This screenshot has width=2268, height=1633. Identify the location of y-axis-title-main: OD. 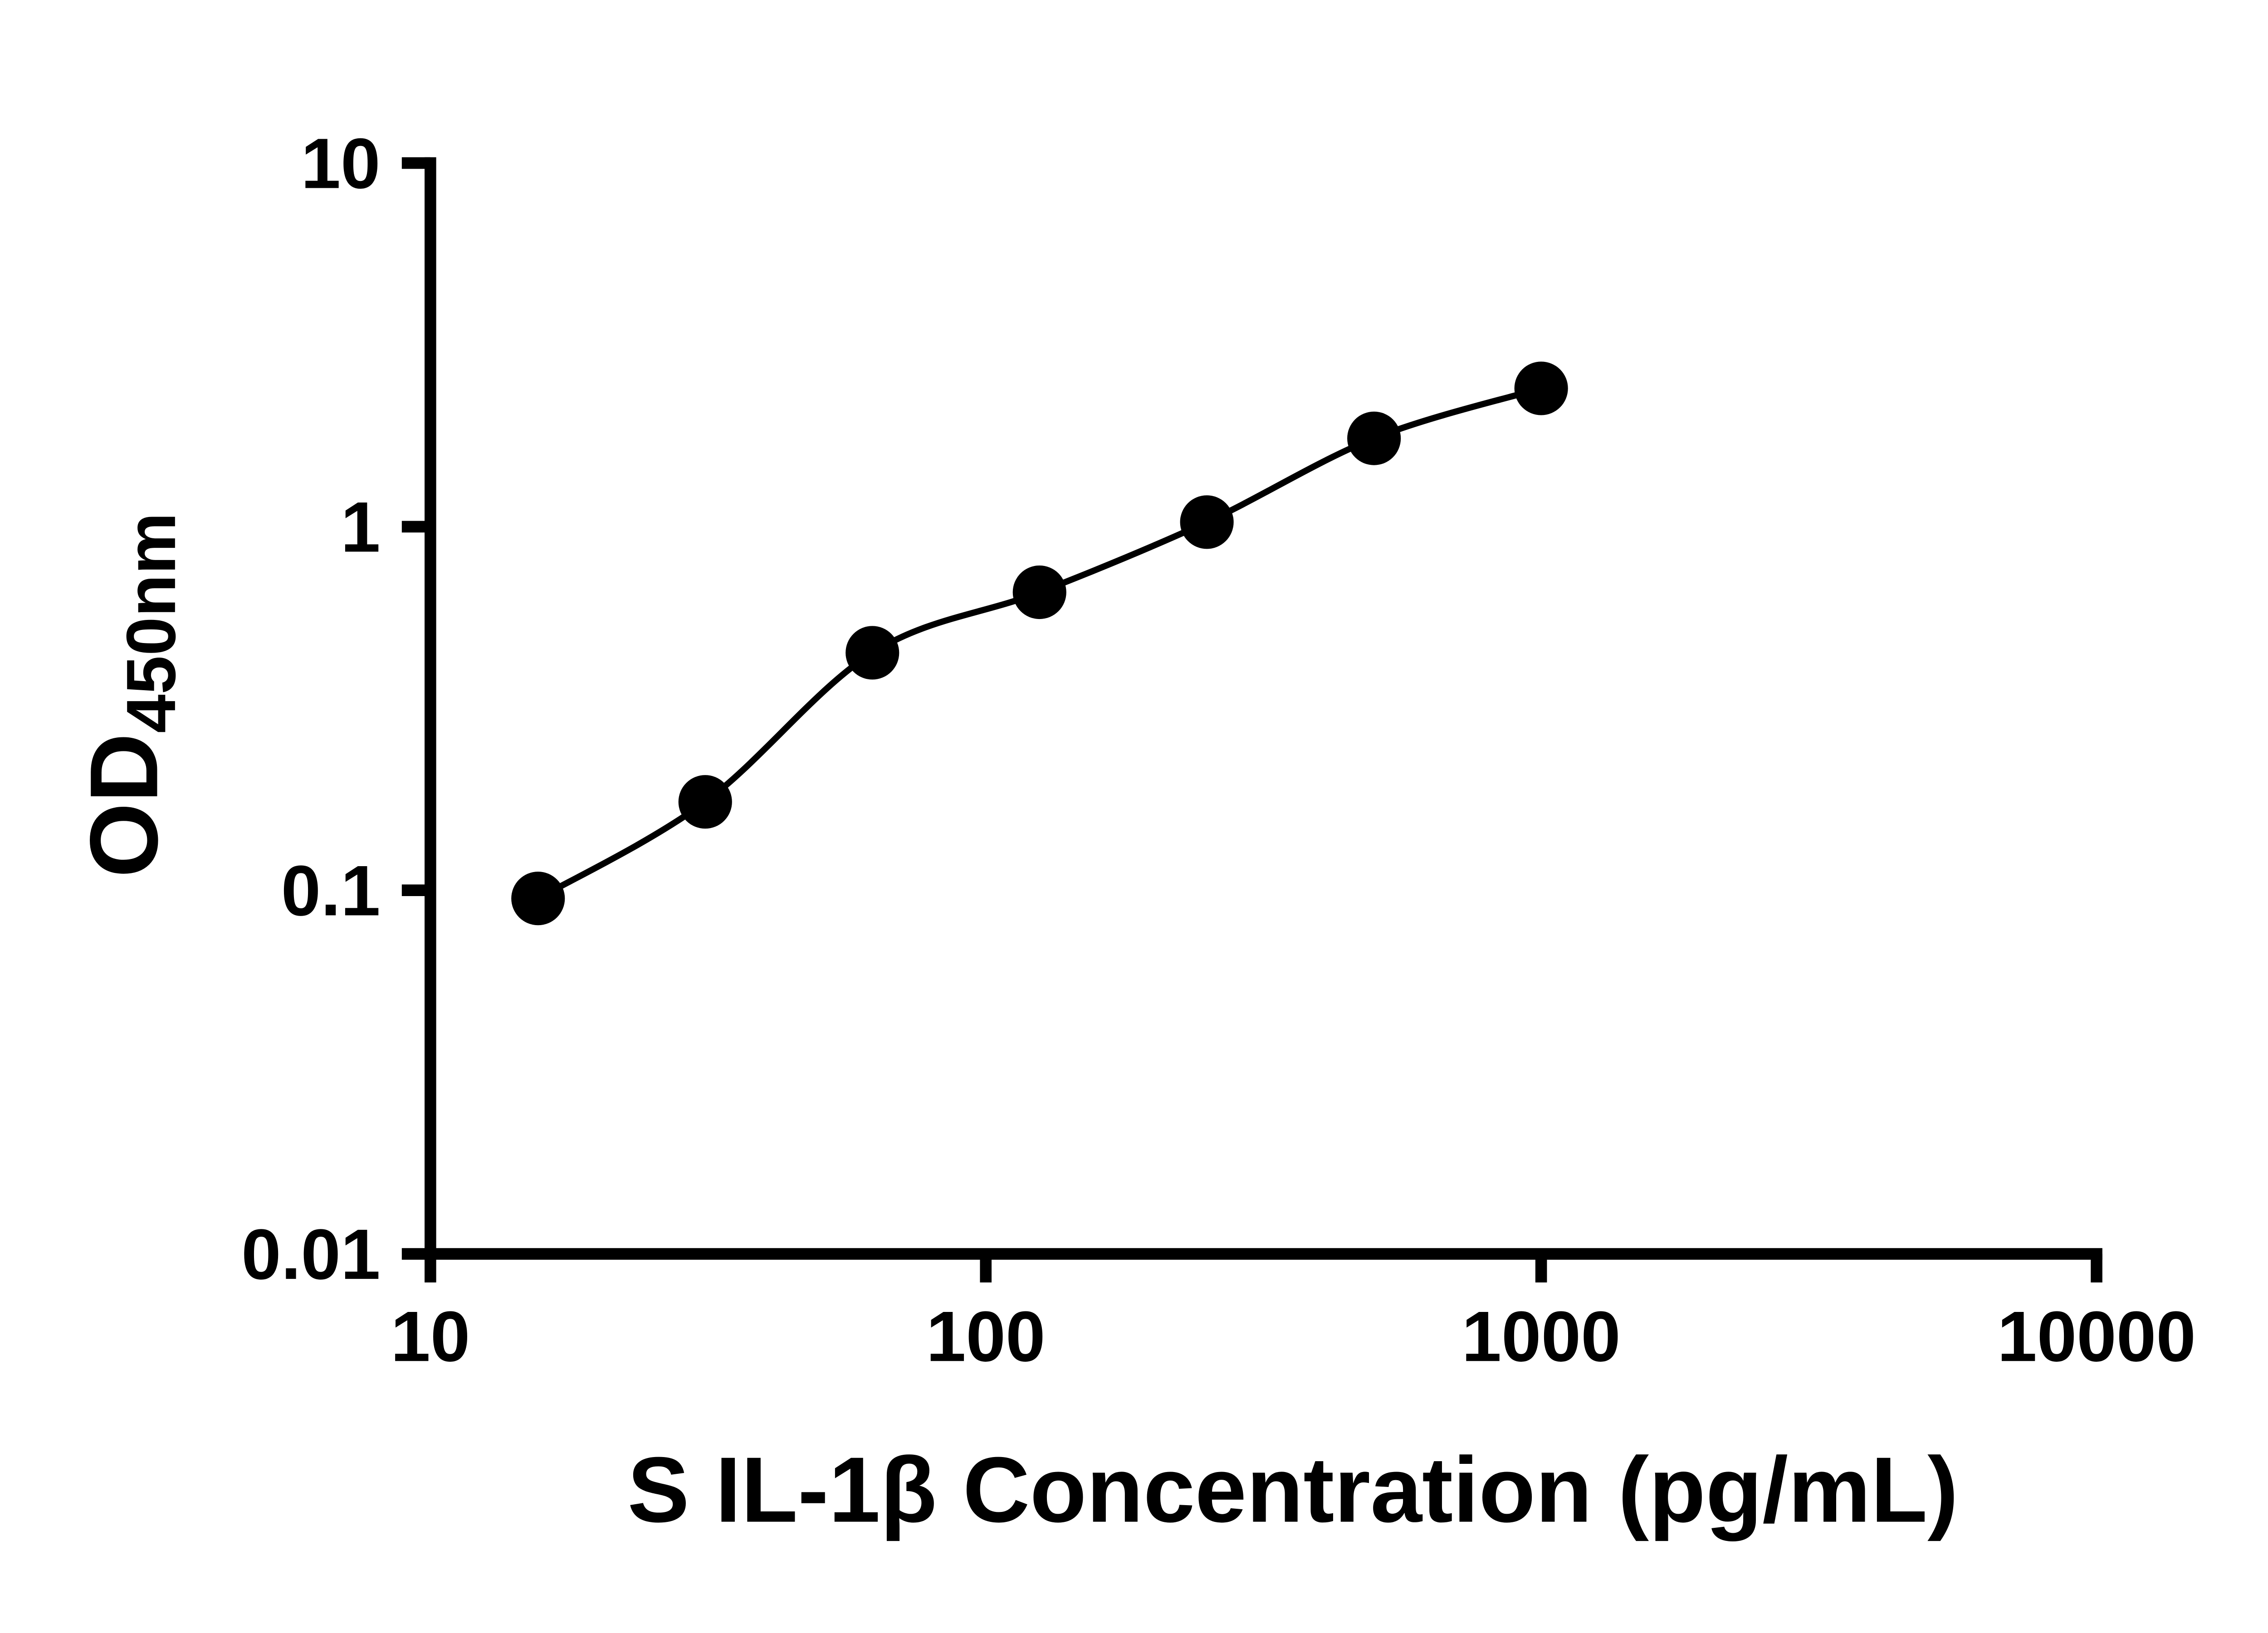
(124, 805).